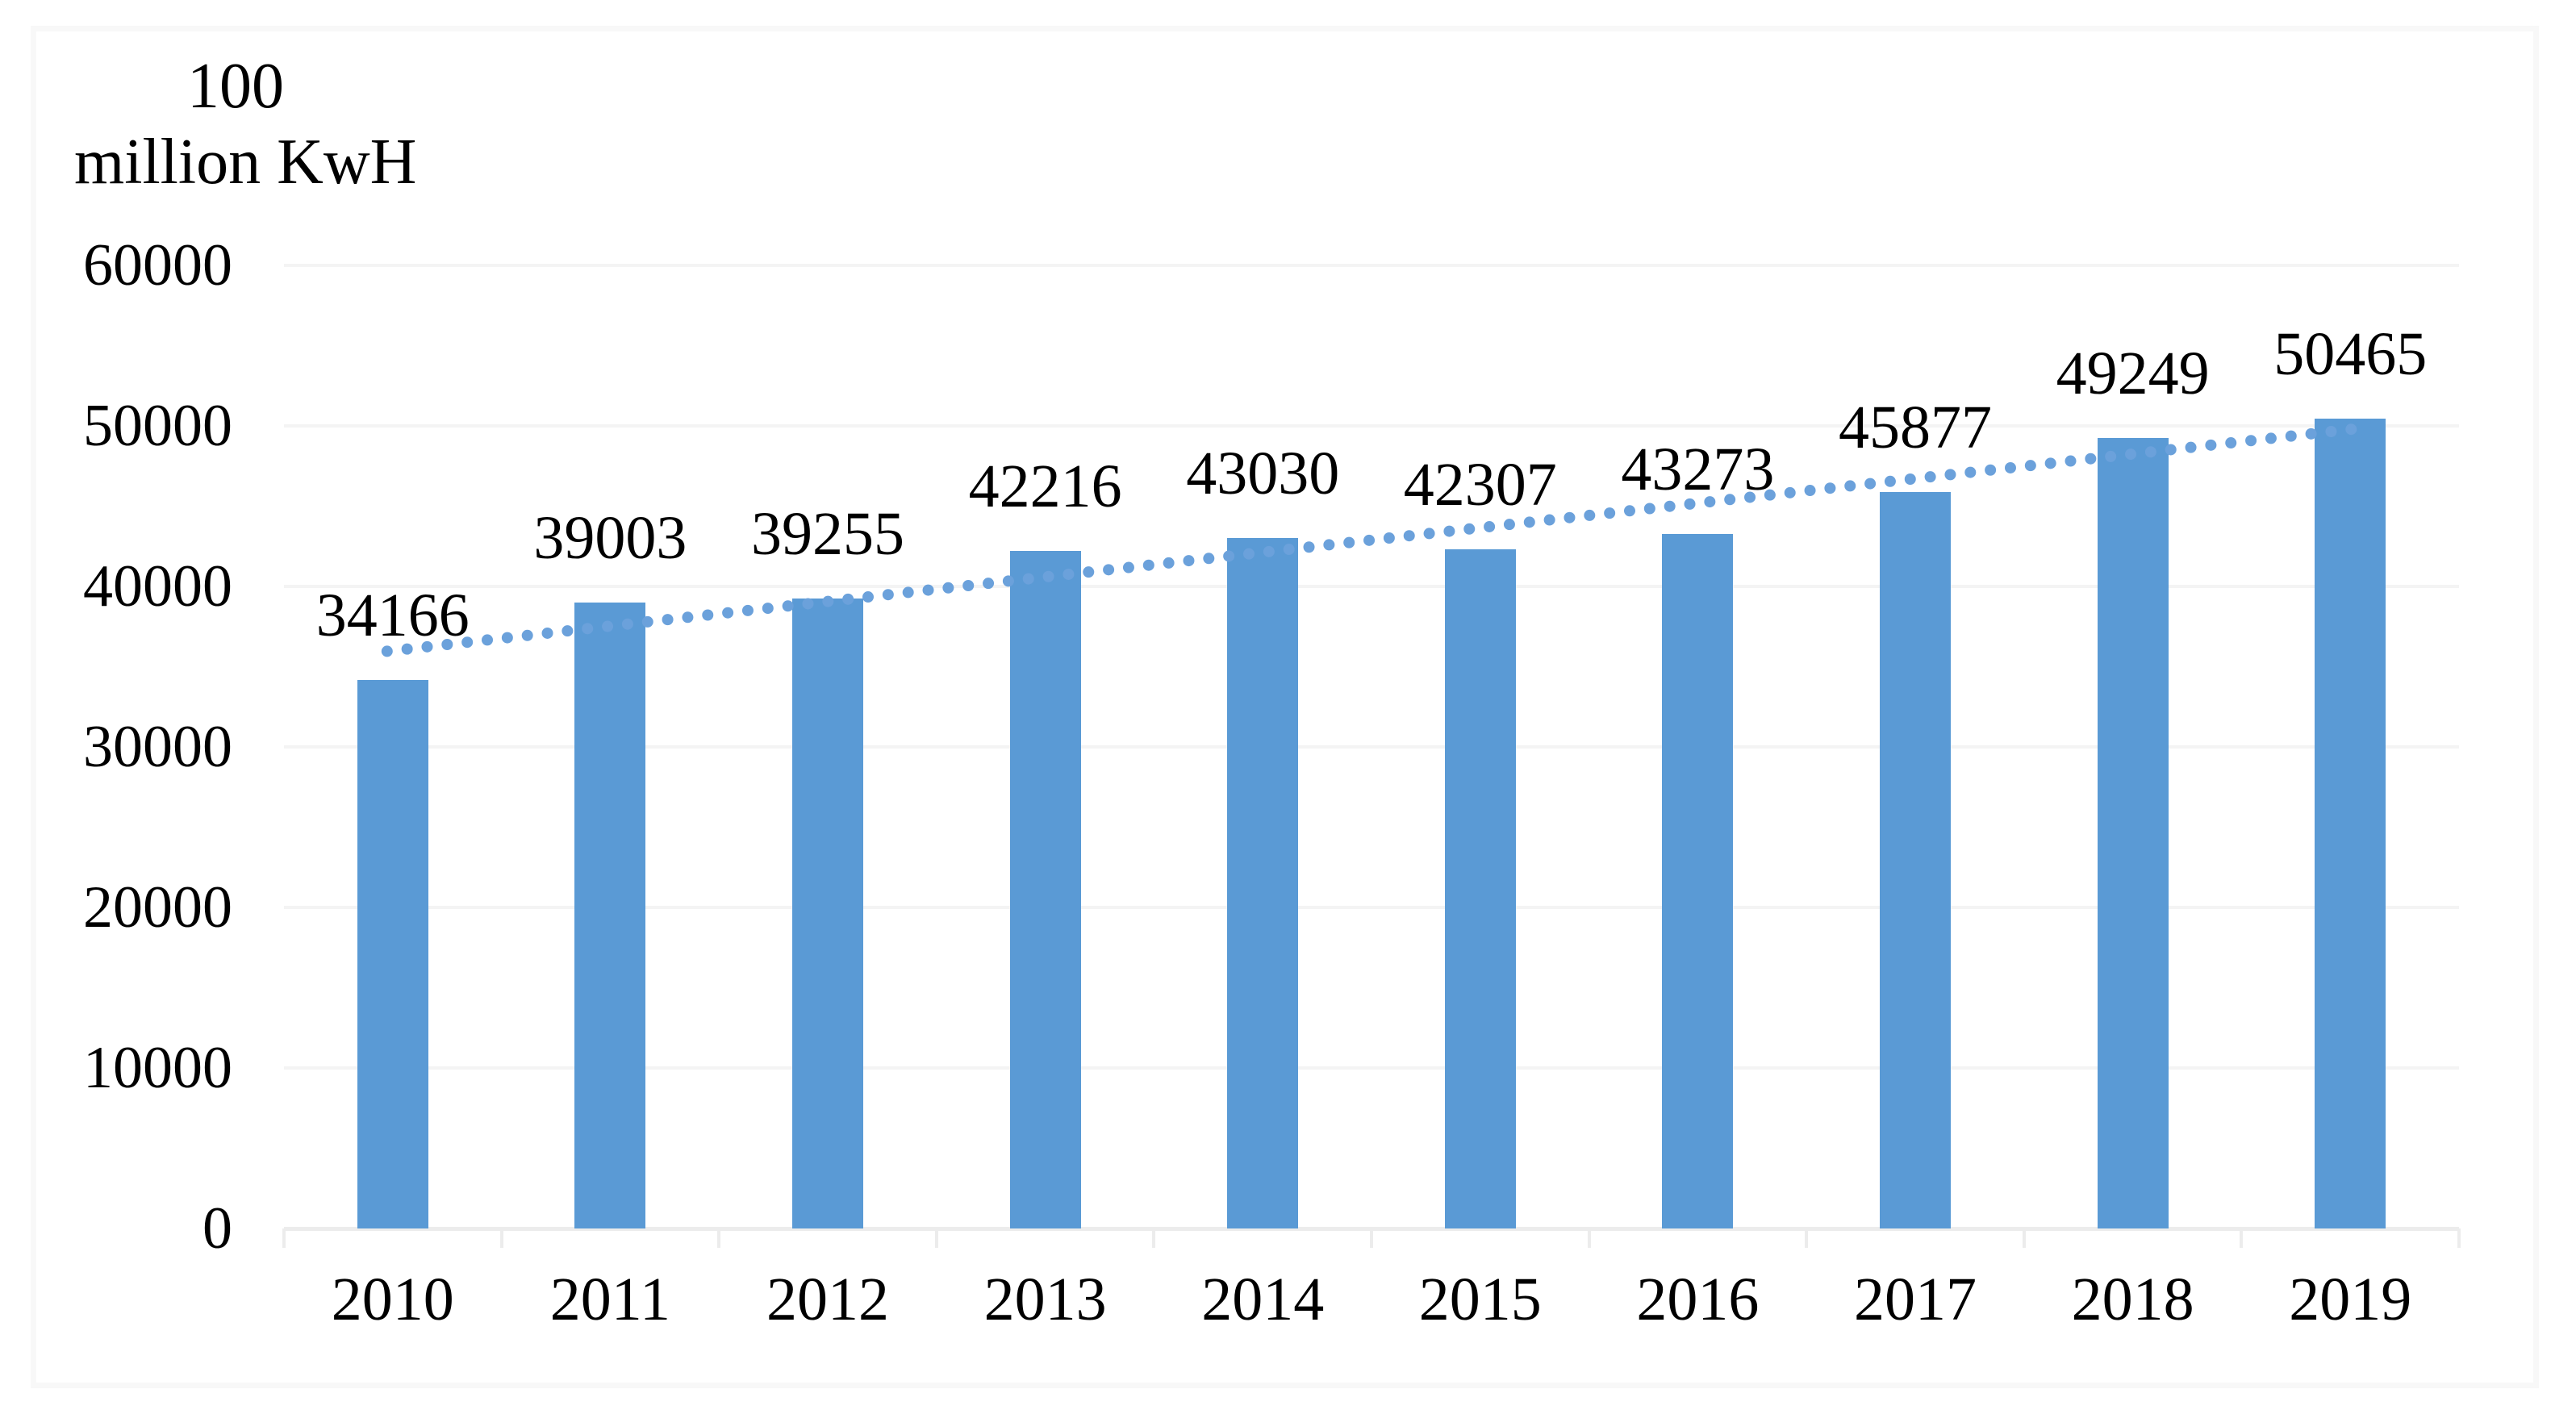 Image resolution: width=2576 pixels, height=1414 pixels. Describe the element at coordinates (158, 586) in the screenshot. I see `y-axis-tick-label-40000: 40000` at that location.